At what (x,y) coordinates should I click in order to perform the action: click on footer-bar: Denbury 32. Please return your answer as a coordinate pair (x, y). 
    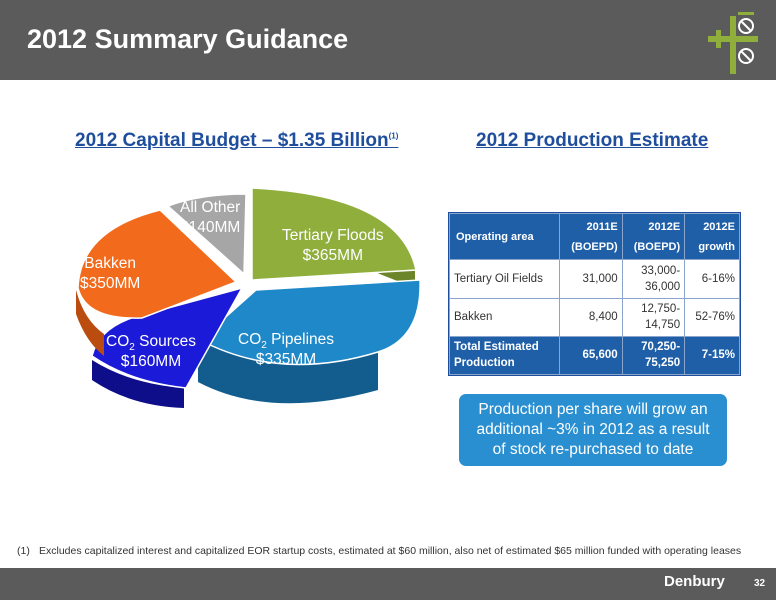
    Looking at the image, I should click on (388, 584).